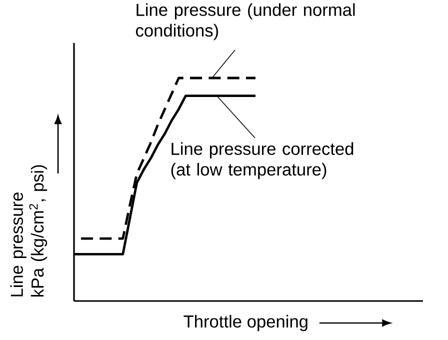  I want to click on annotation: Line pressure corrected (at low temperature), so click(262, 161).